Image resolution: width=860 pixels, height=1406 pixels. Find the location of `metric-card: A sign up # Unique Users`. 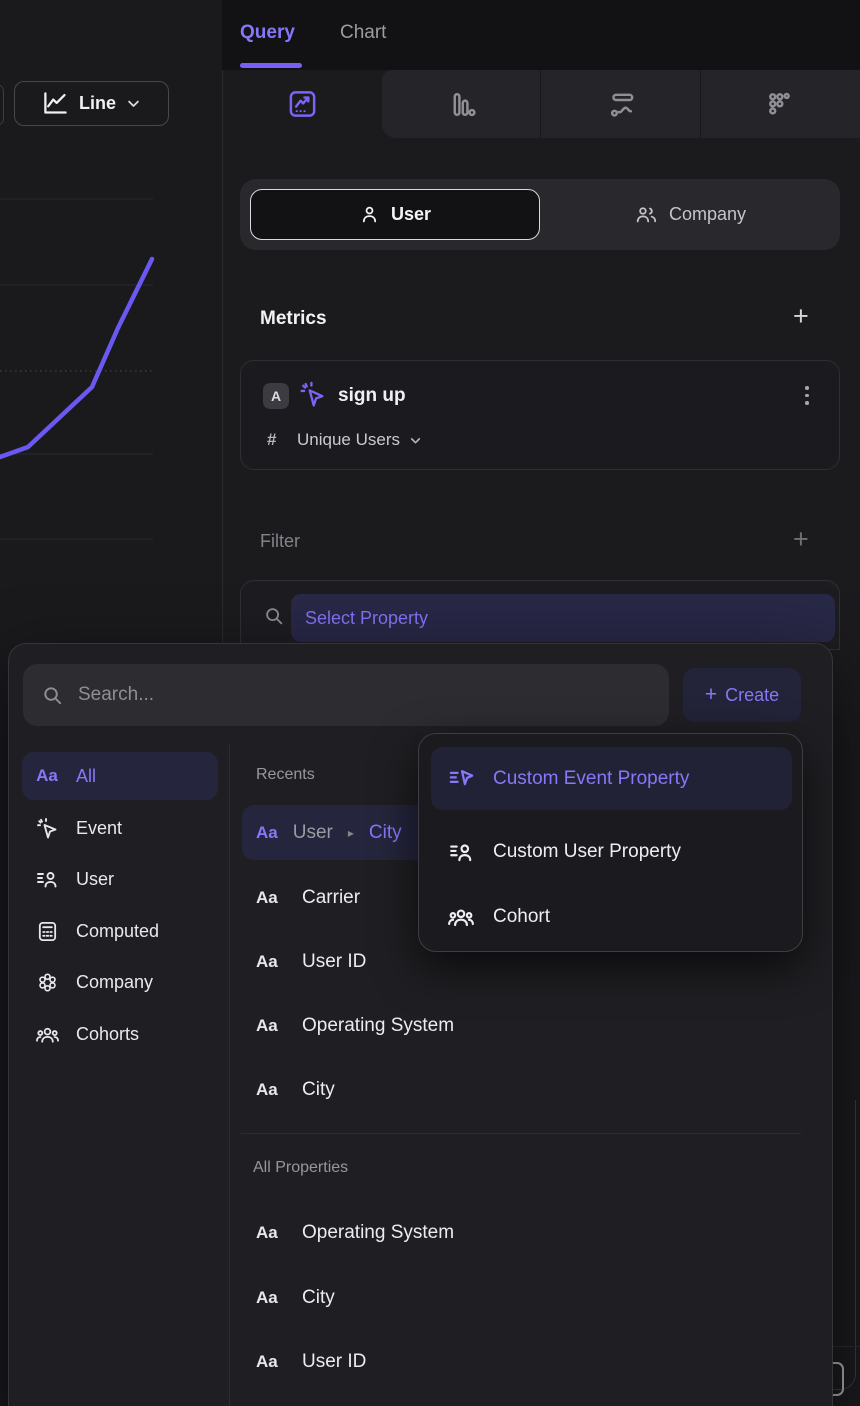

metric-card: A sign up # Unique Users is located at coordinates (540, 415).